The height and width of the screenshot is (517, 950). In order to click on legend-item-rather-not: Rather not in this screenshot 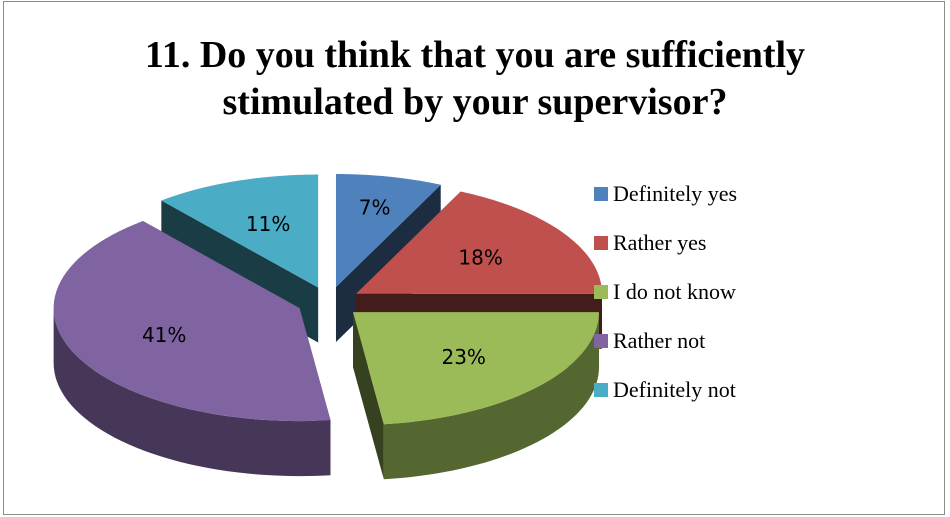, I will do `click(665, 340)`.